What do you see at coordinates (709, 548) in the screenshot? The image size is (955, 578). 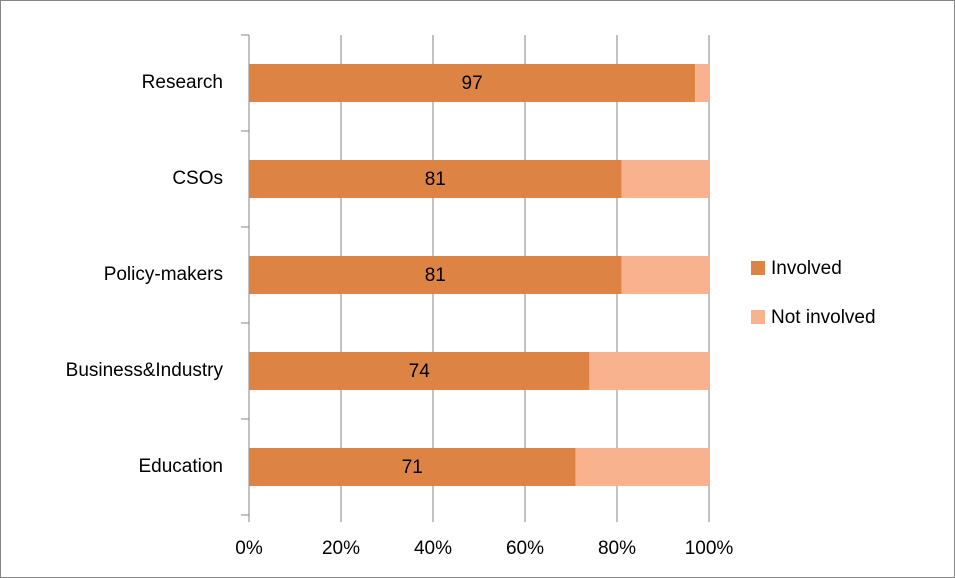 I see `x-tick-label: 100%` at bounding box center [709, 548].